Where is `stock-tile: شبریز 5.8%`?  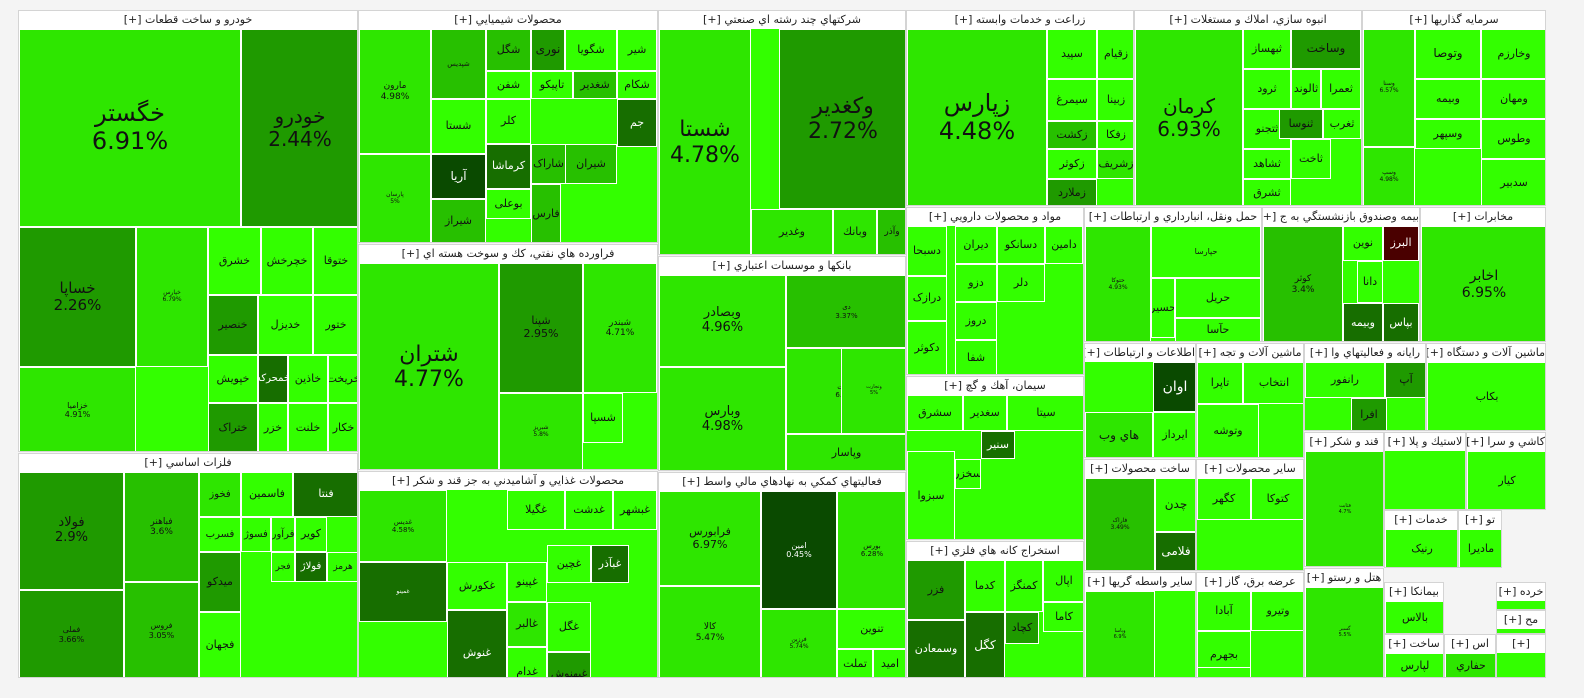
stock-tile: شبریز 5.8% is located at coordinates (541, 431).